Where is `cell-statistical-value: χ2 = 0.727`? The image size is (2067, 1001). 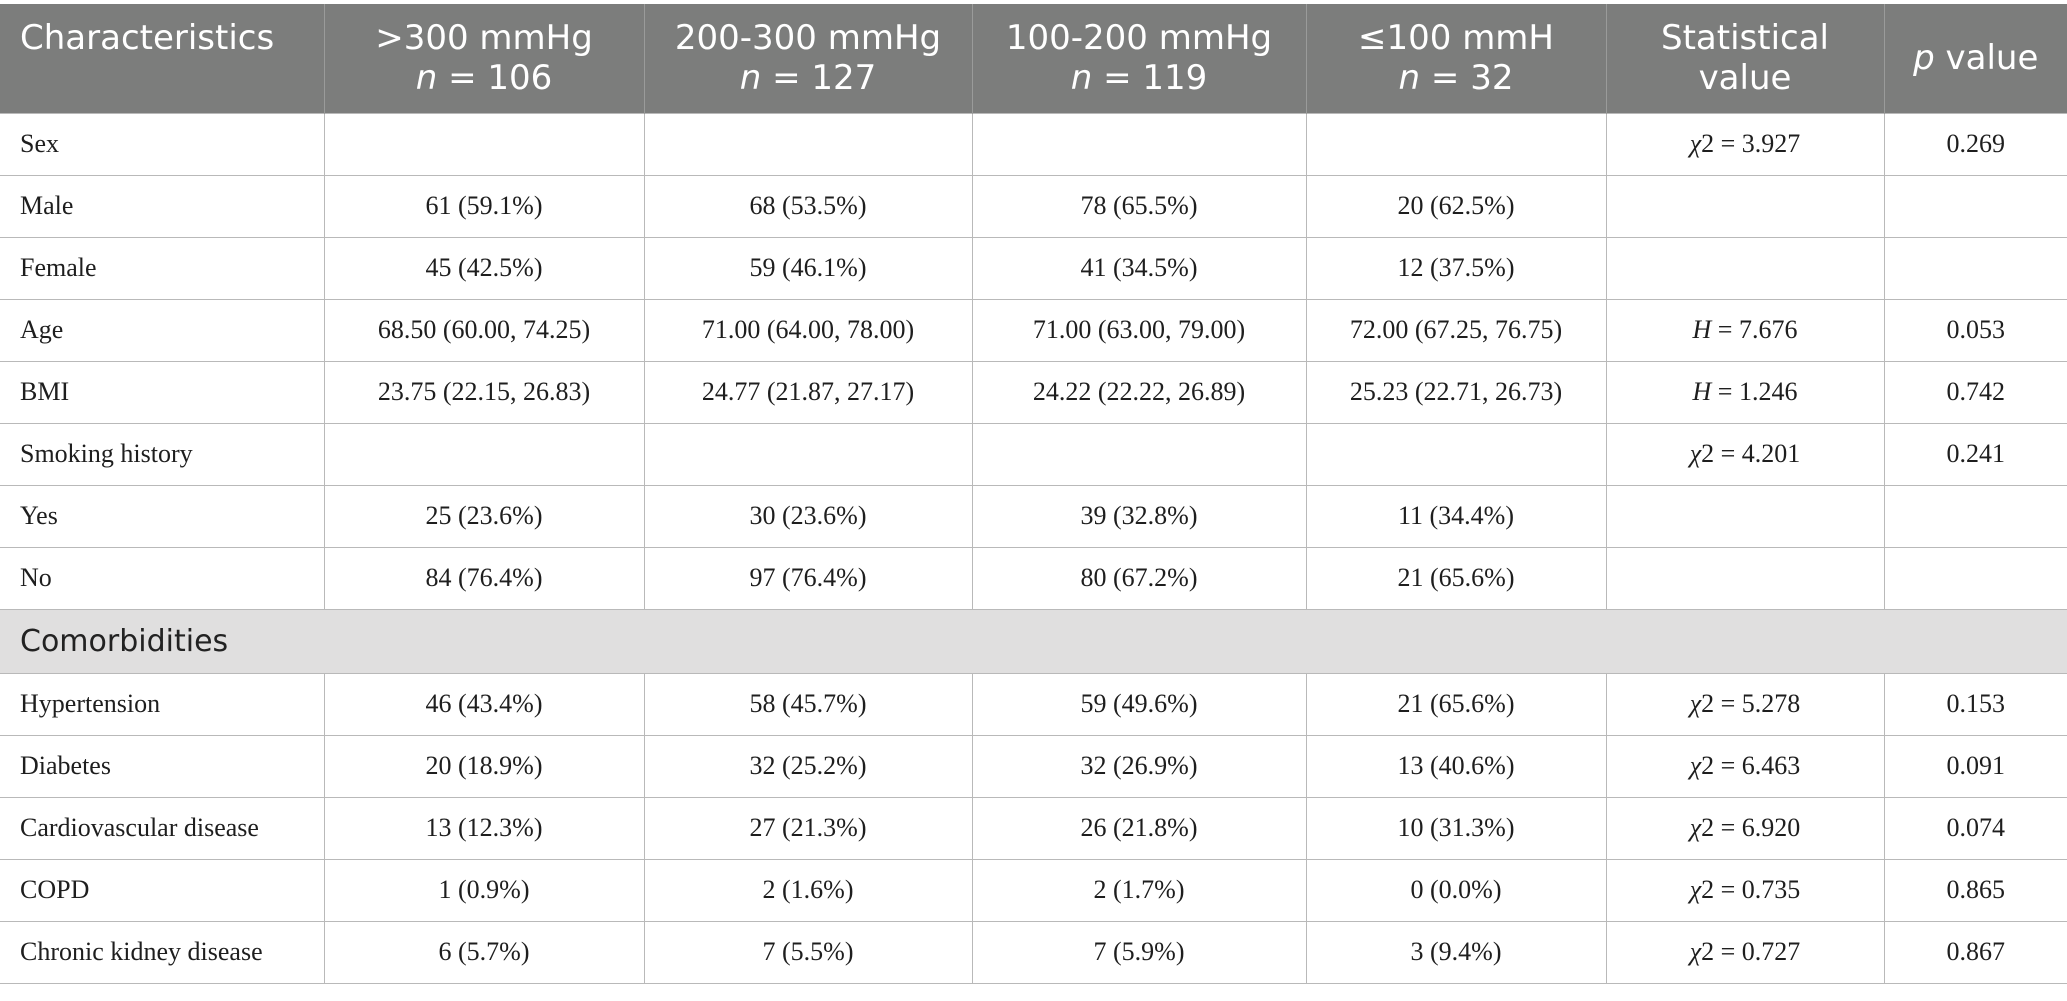
cell-statistical-value: χ2 = 0.727 is located at coordinates (1745, 952).